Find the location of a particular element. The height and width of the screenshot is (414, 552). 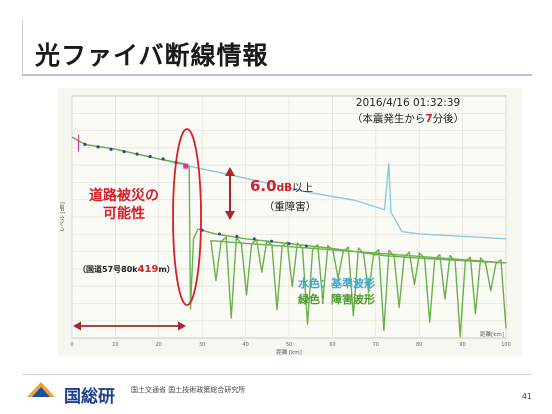

loss-label: 6.0dB以上 is located at coordinates (281, 186).